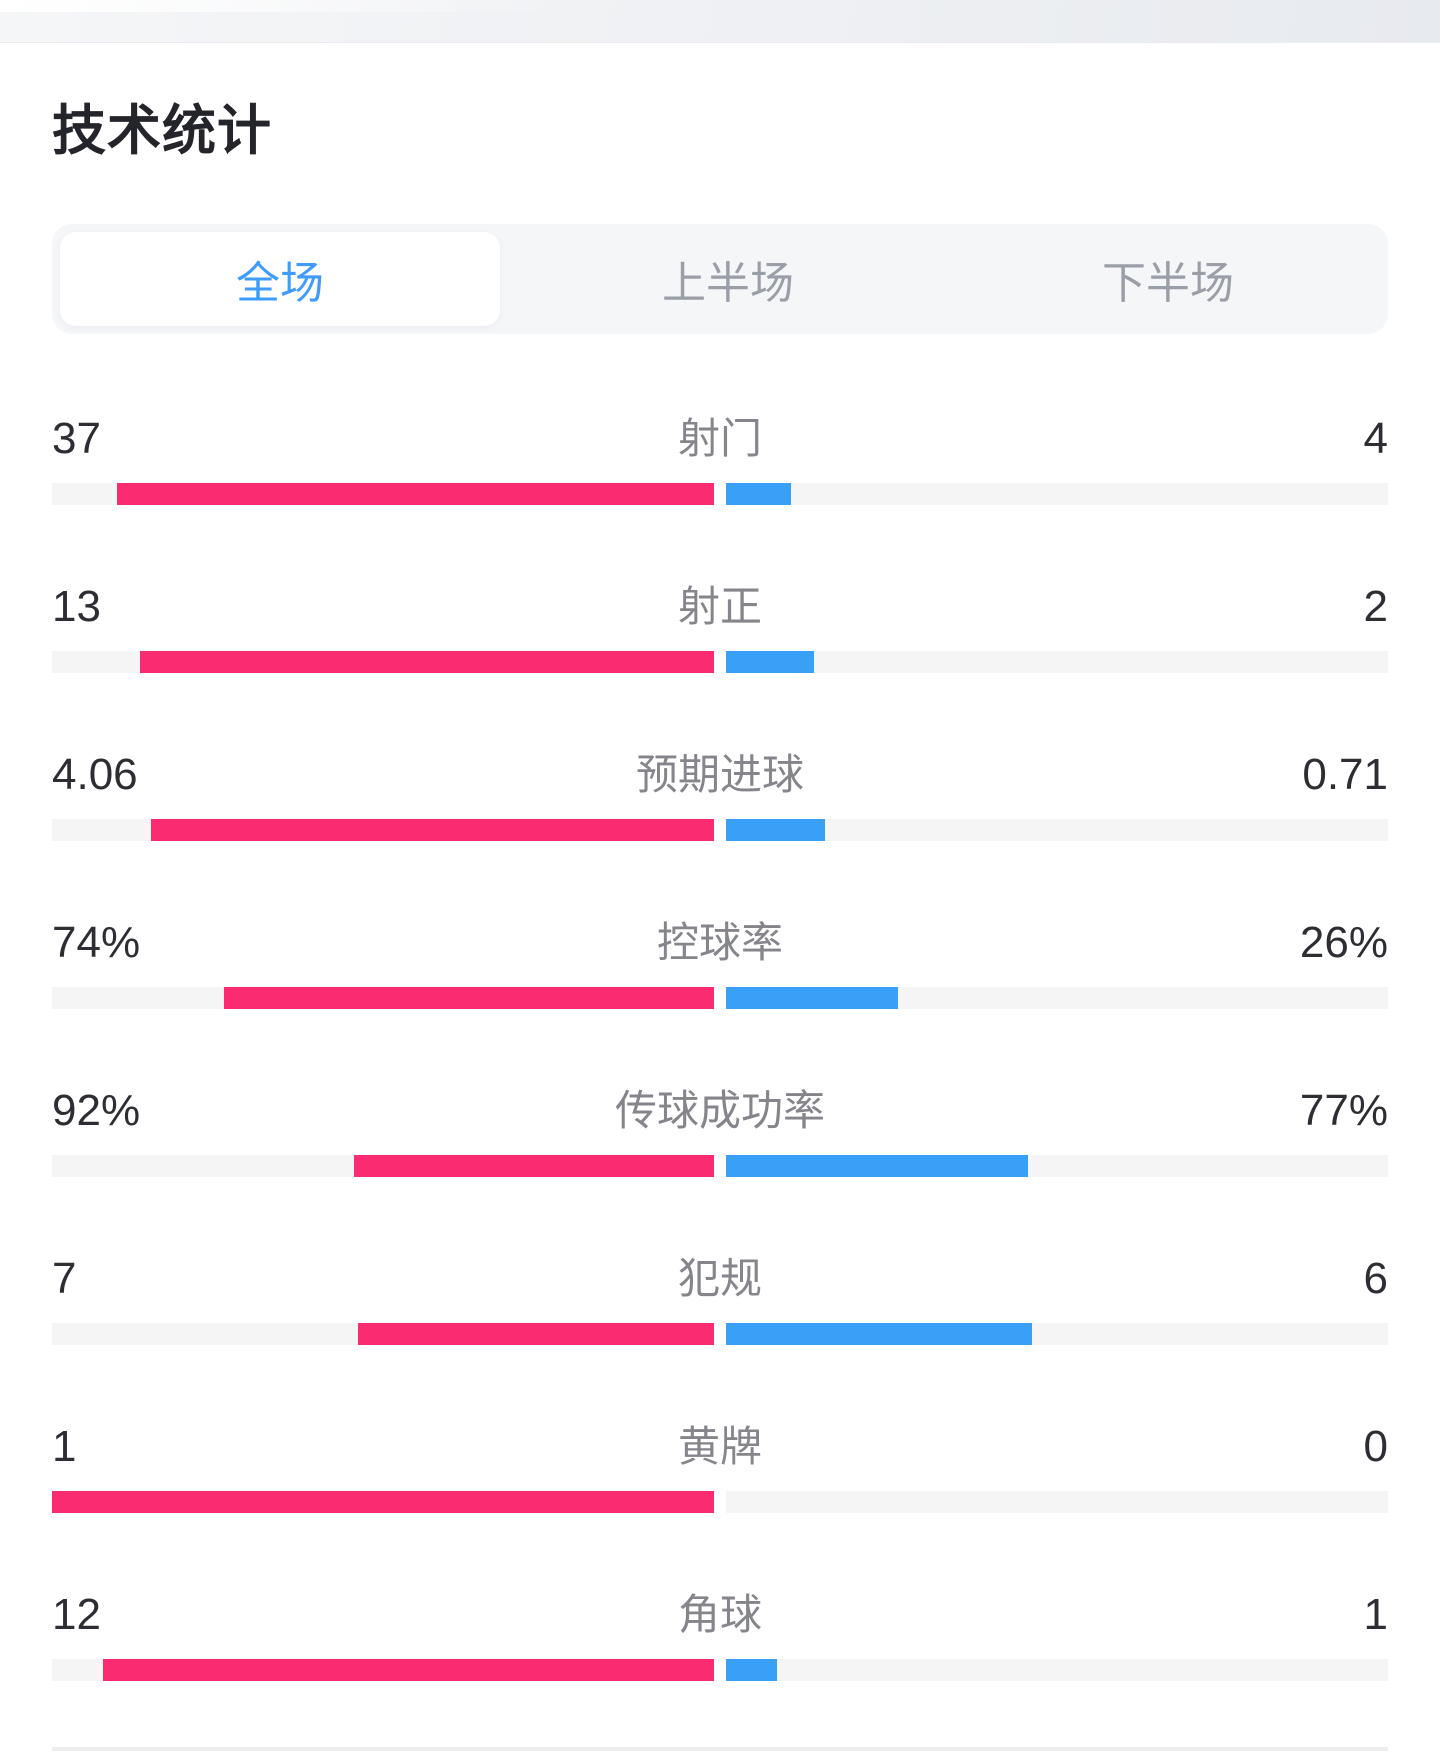  I want to click on away-value: 26%, so click(1343, 942).